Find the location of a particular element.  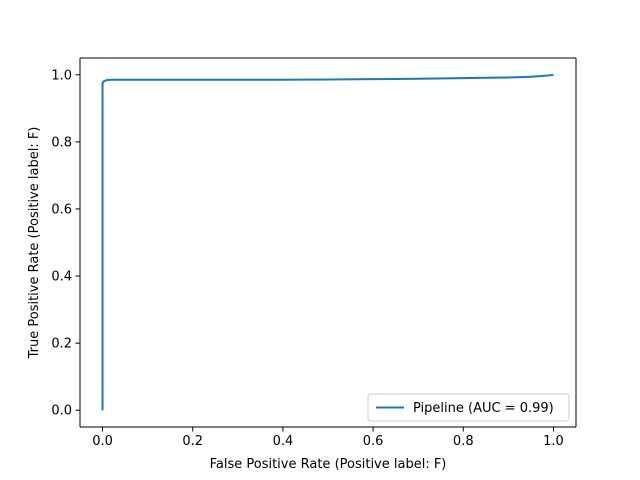

x-tick-label: 0.6 is located at coordinates (373, 441).